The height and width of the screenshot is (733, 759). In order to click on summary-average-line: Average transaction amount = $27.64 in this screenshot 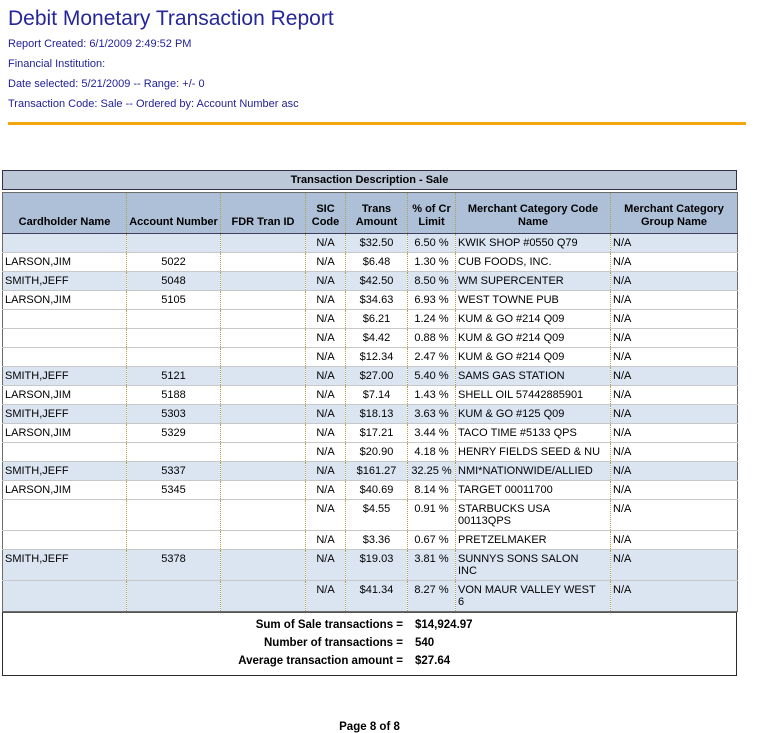, I will do `click(369, 661)`.